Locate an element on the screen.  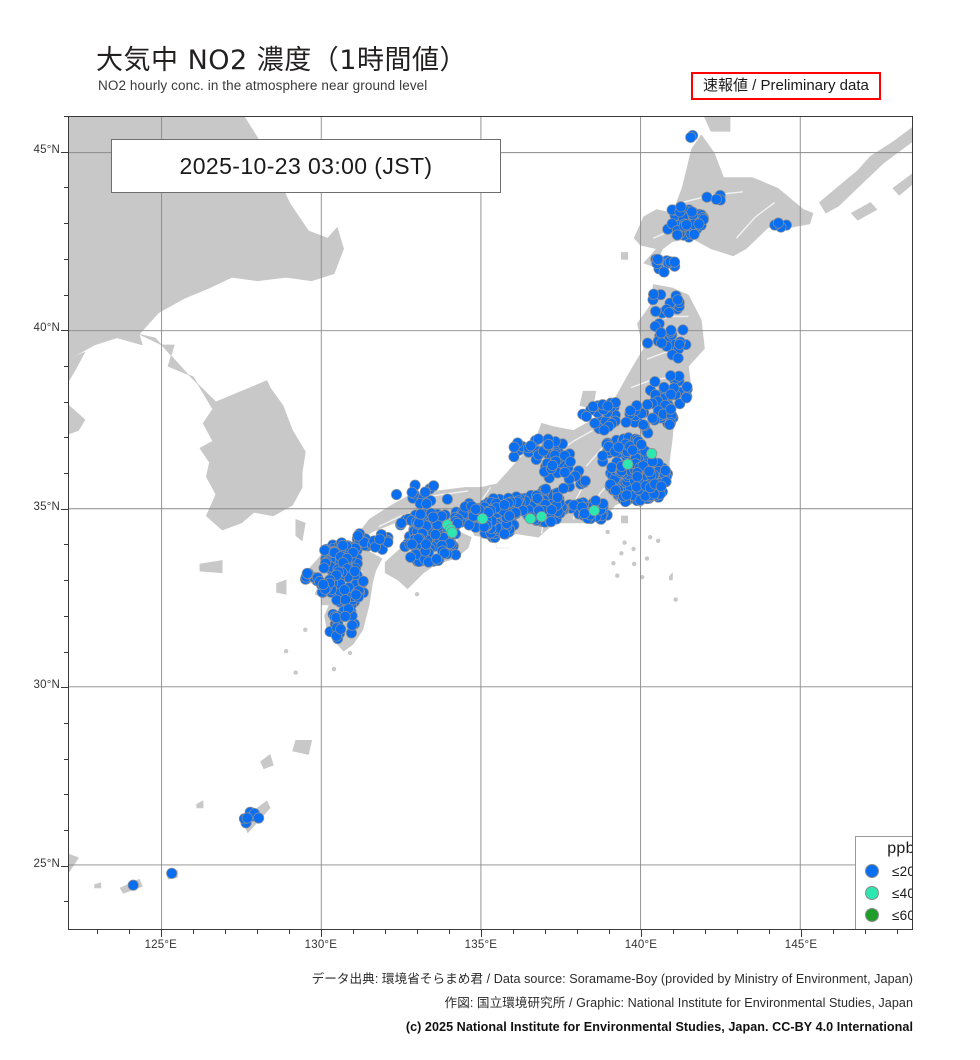
x-axis-tick-145: 145°E is located at coordinates (801, 945).